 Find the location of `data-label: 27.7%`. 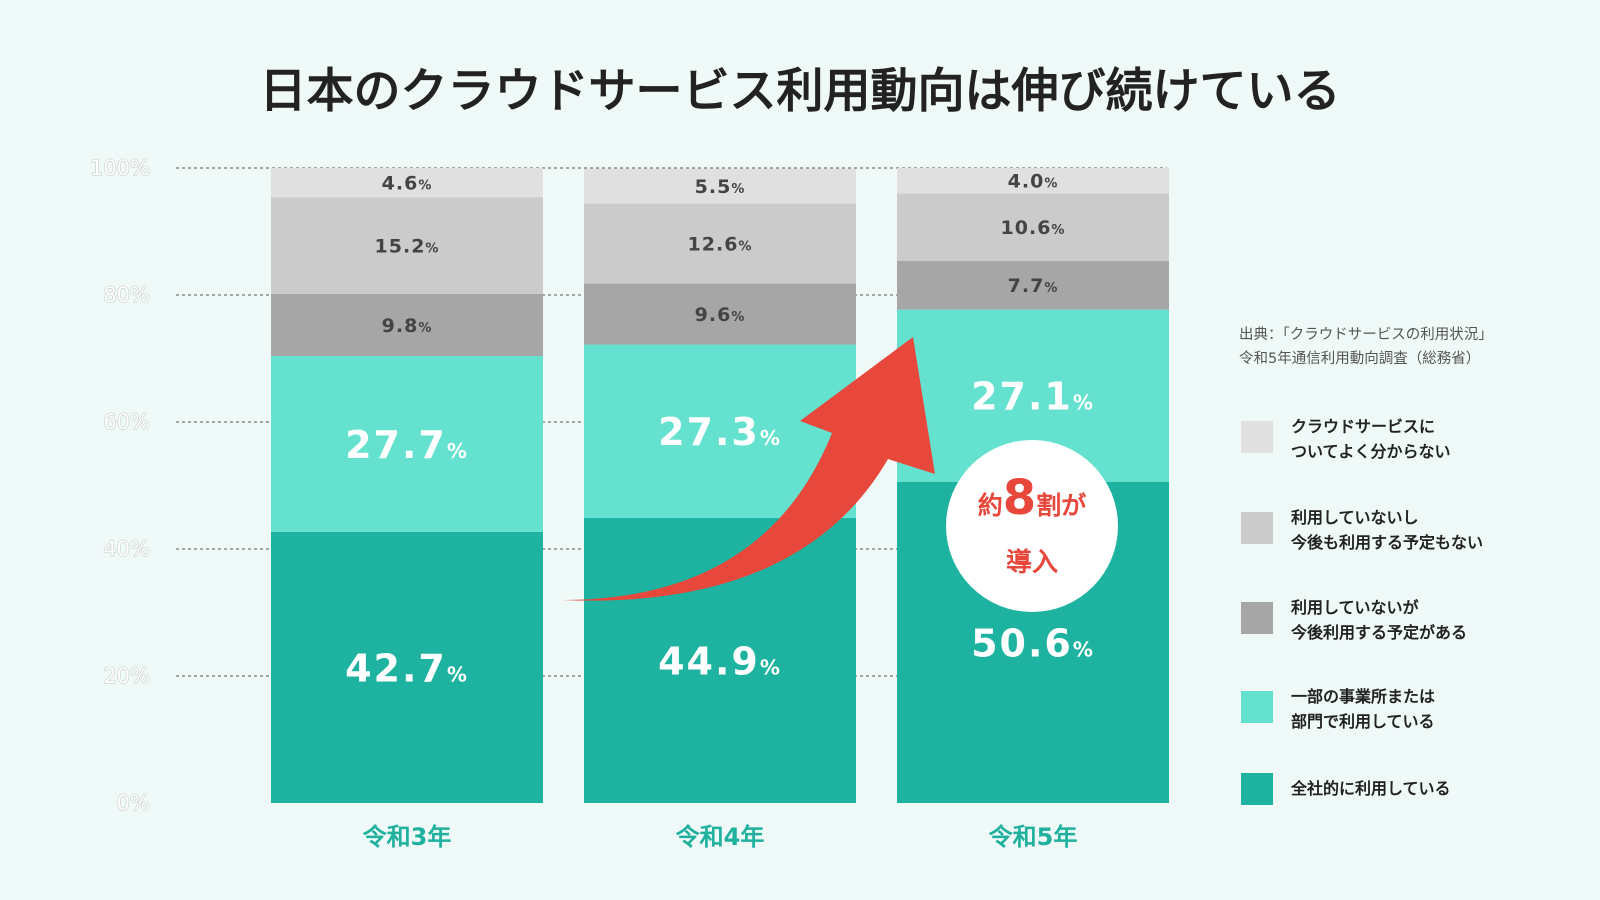

data-label: 27.7% is located at coordinates (407, 445).